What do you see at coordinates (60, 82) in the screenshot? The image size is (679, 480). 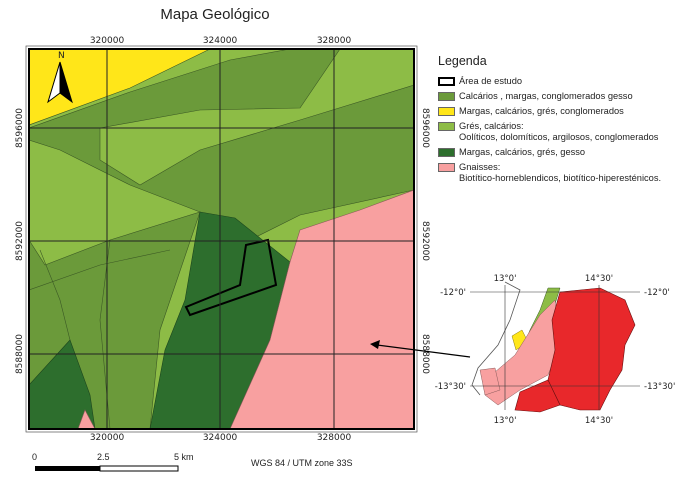 I see `north-arrow-icon` at bounding box center [60, 82].